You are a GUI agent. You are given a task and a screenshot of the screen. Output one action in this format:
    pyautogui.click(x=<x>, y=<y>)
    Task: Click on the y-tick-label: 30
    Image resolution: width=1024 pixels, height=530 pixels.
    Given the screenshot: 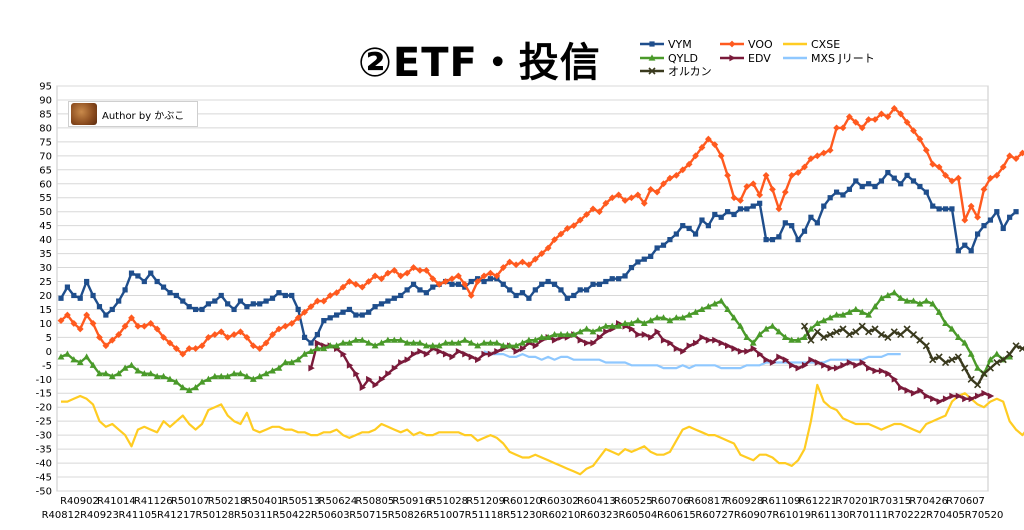 What is the action you would take?
    pyautogui.click(x=45, y=268)
    